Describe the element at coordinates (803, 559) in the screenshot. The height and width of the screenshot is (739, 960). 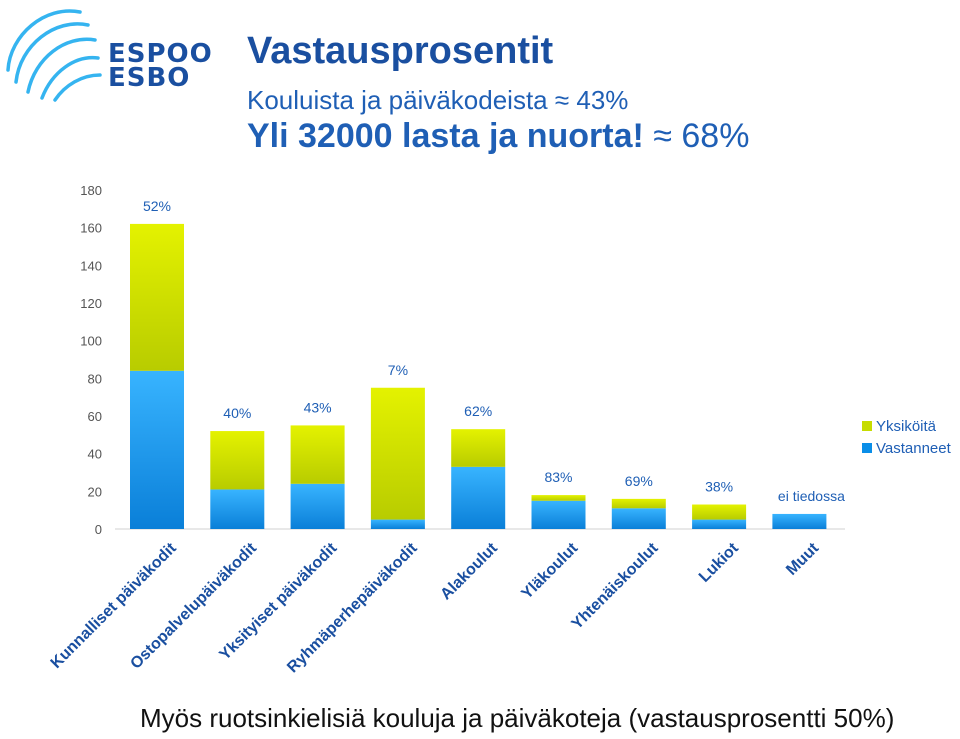
I see `category-label: Muut` at that location.